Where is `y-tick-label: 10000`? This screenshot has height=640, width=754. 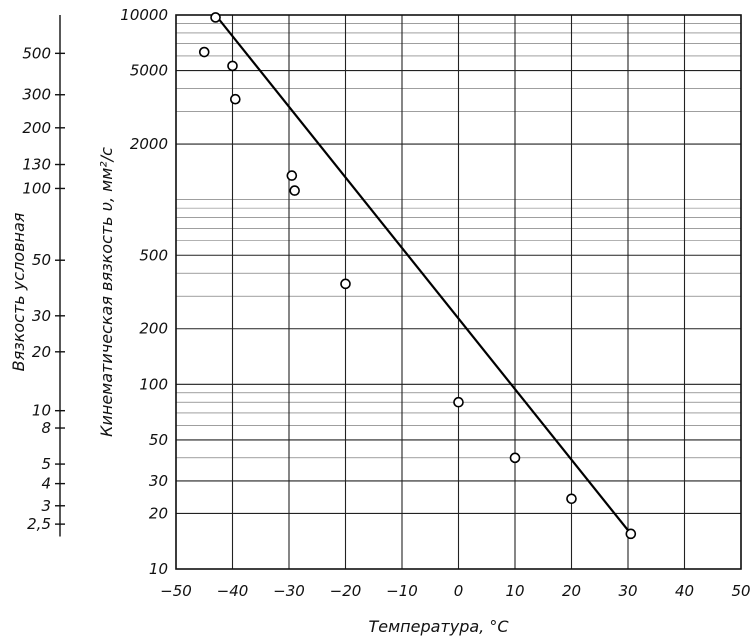 y-tick-label: 10000 is located at coordinates (144, 15).